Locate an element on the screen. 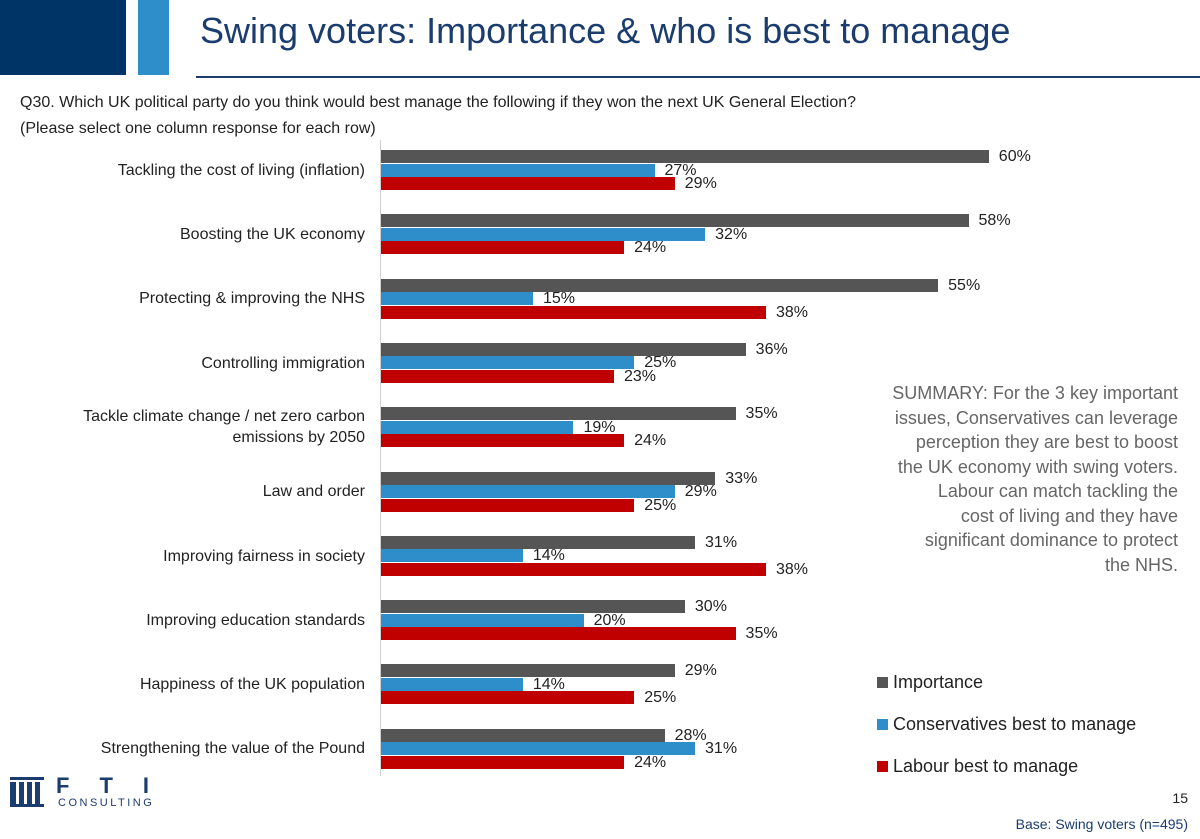 The width and height of the screenshot is (1200, 839). bar-value-label: 32% is located at coordinates (731, 234).